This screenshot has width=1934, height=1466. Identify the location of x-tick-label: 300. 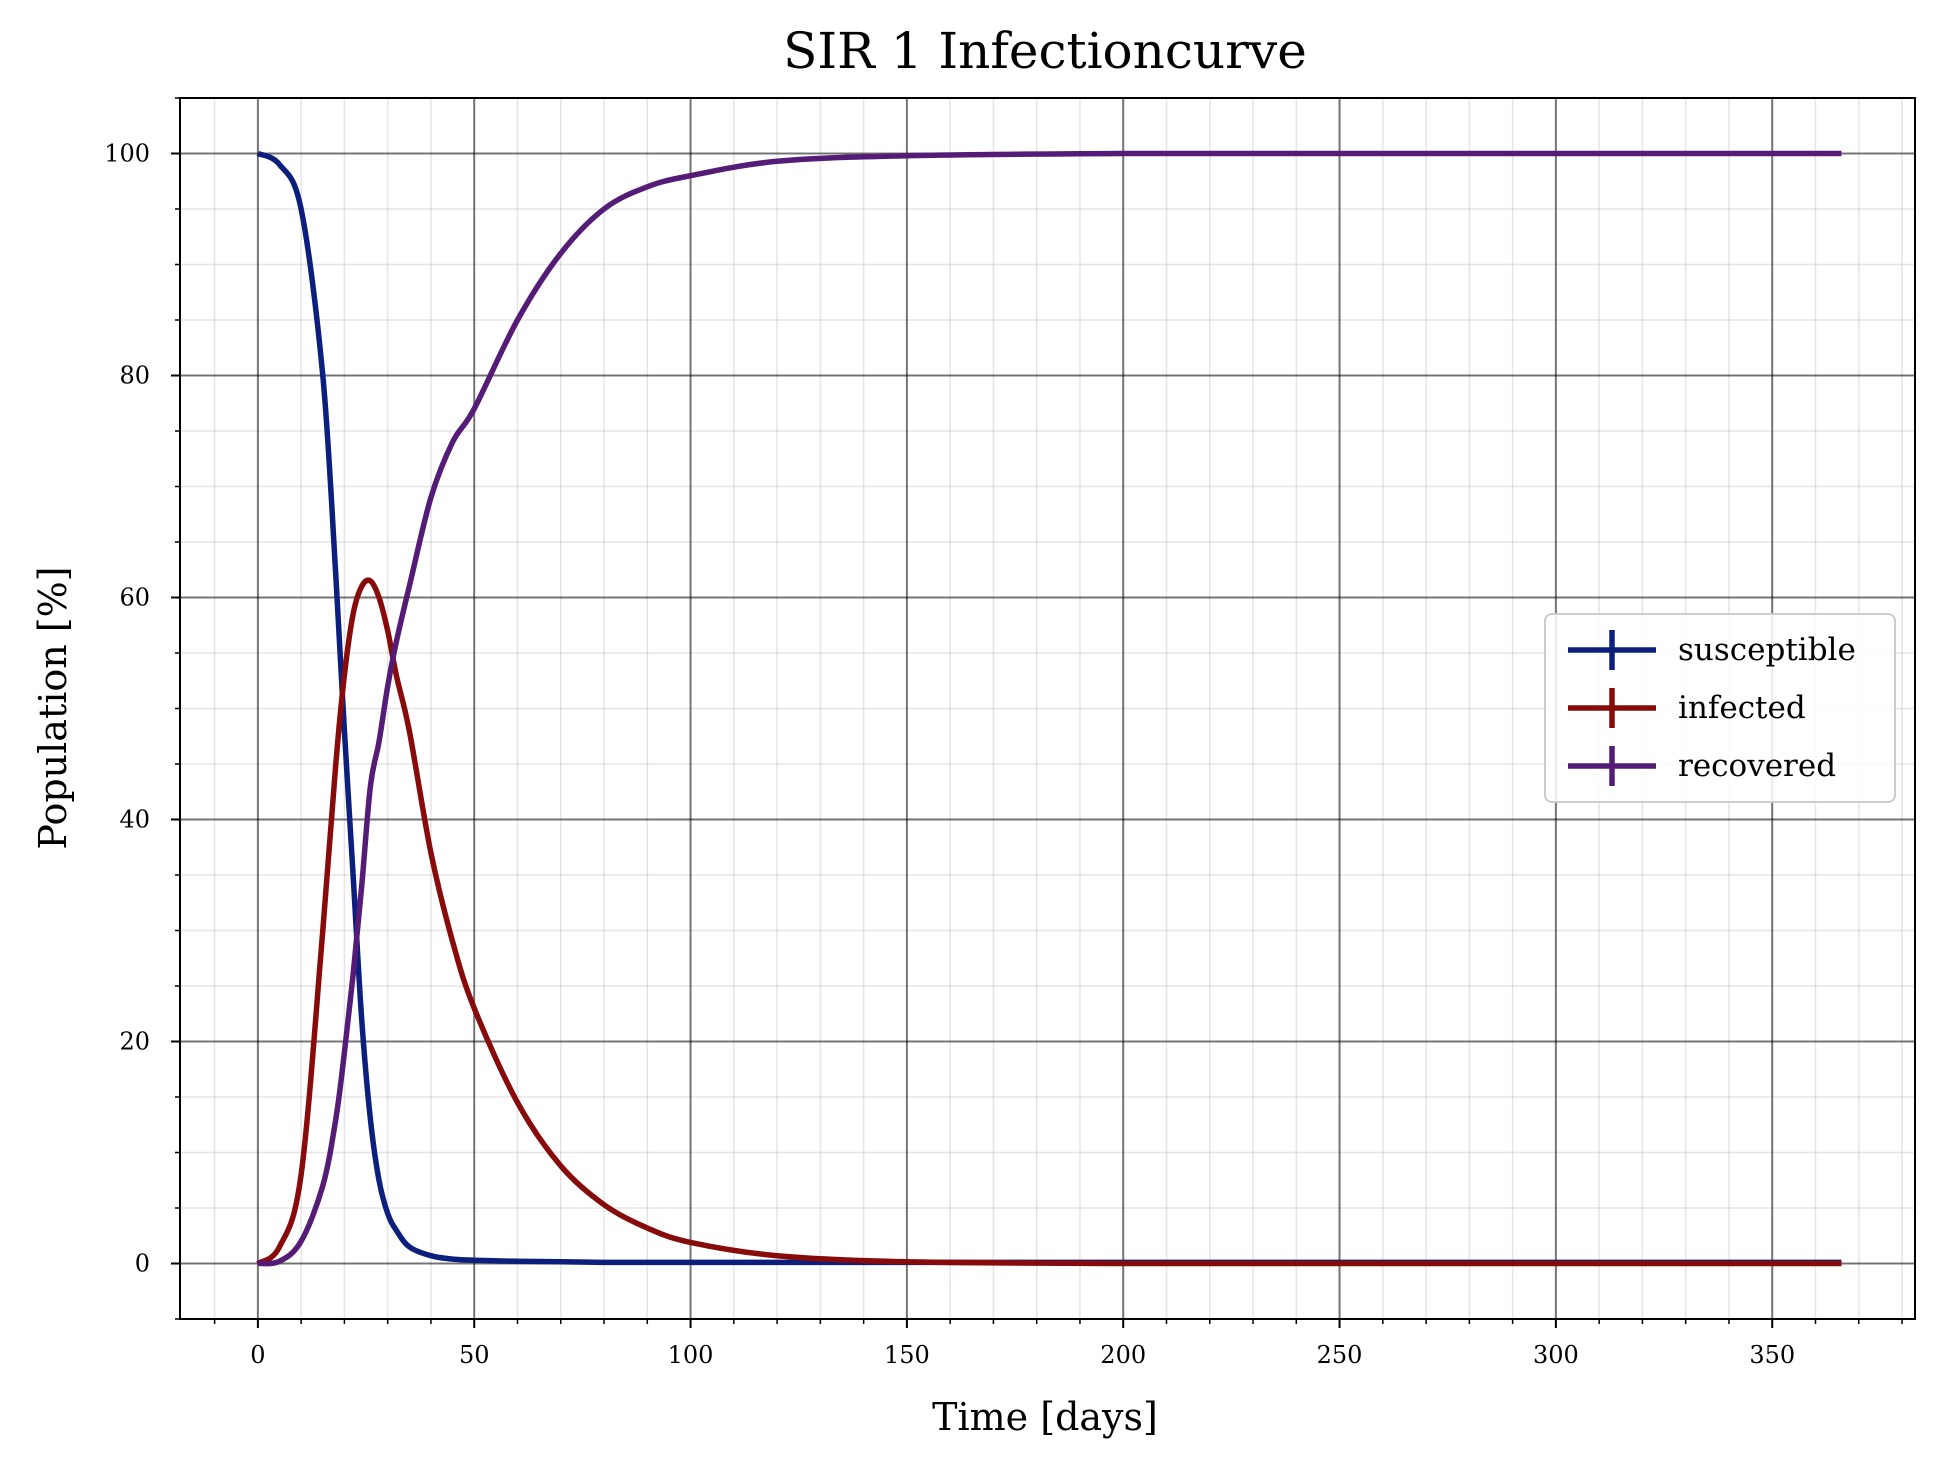
(1556, 1355).